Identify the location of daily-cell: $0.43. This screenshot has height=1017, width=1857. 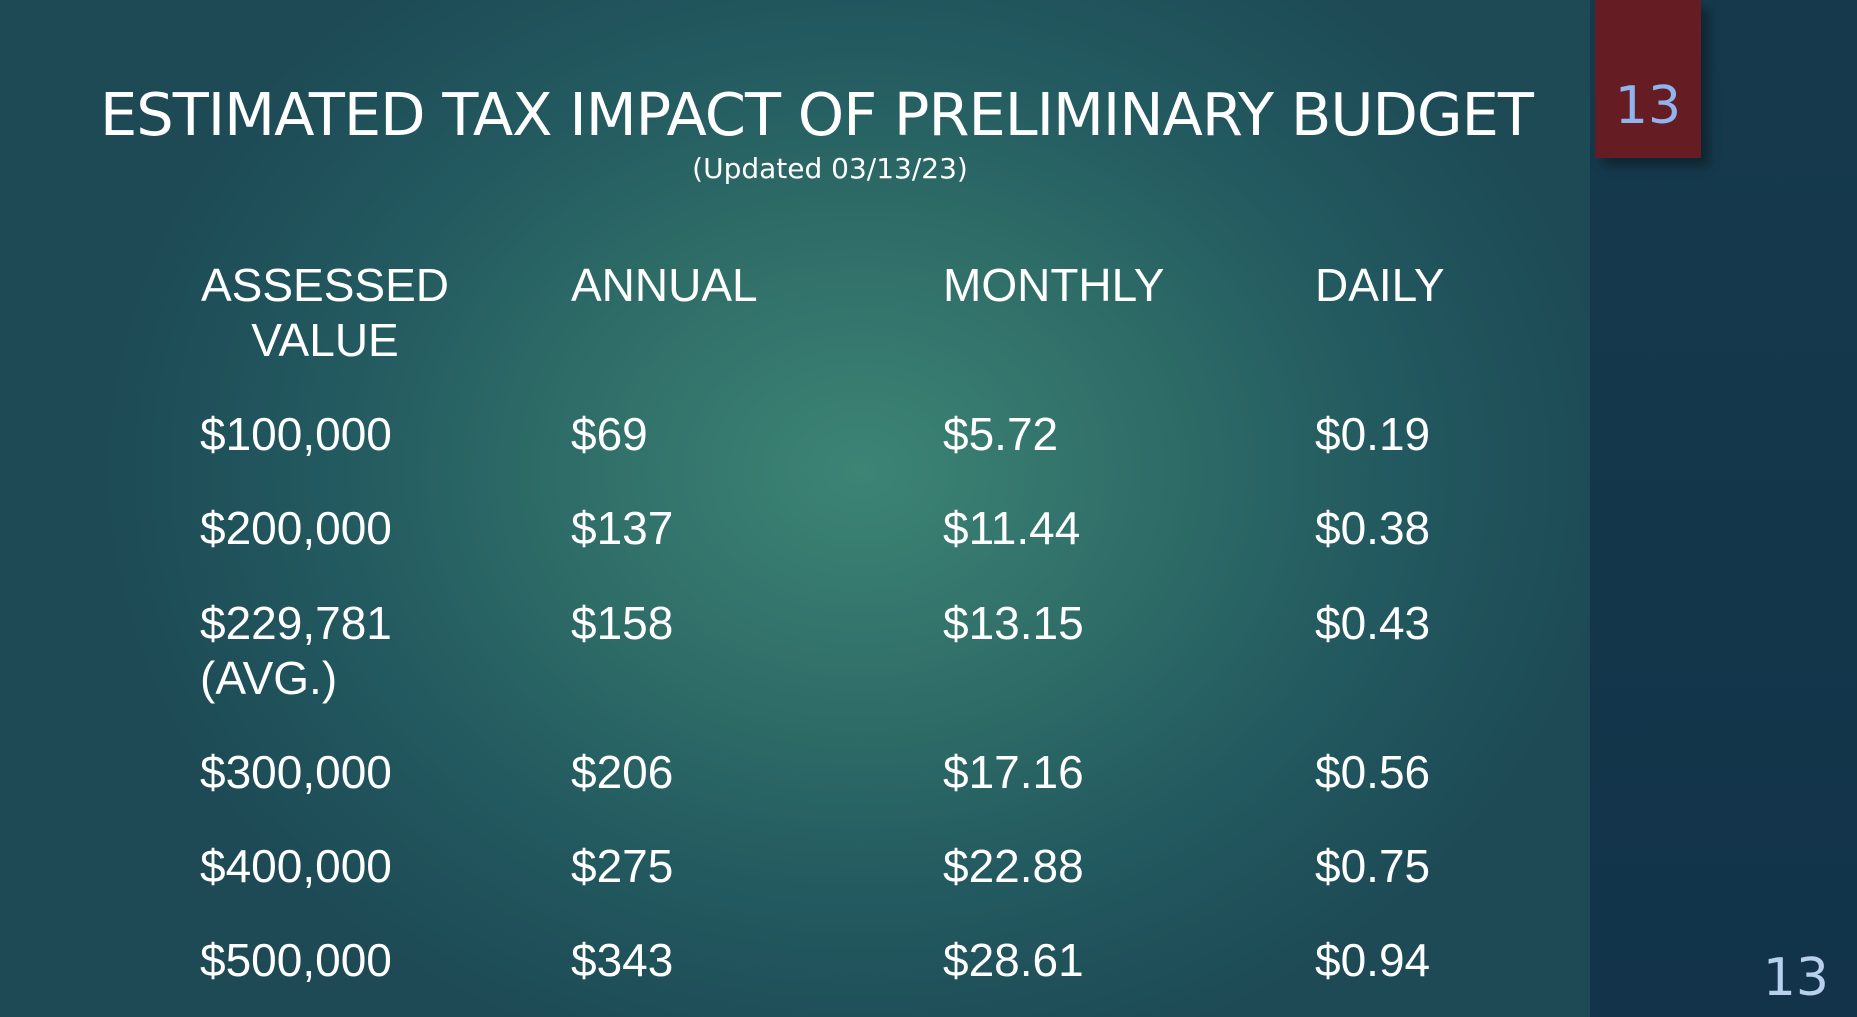
(1373, 623).